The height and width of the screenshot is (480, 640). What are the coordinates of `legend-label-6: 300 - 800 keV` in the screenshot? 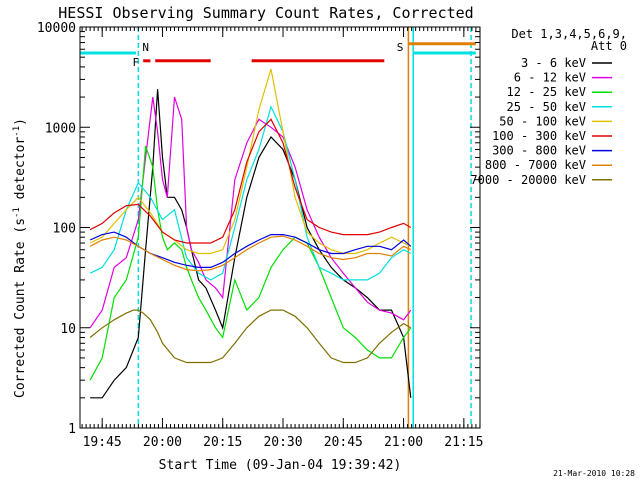 It's located at (539, 151).